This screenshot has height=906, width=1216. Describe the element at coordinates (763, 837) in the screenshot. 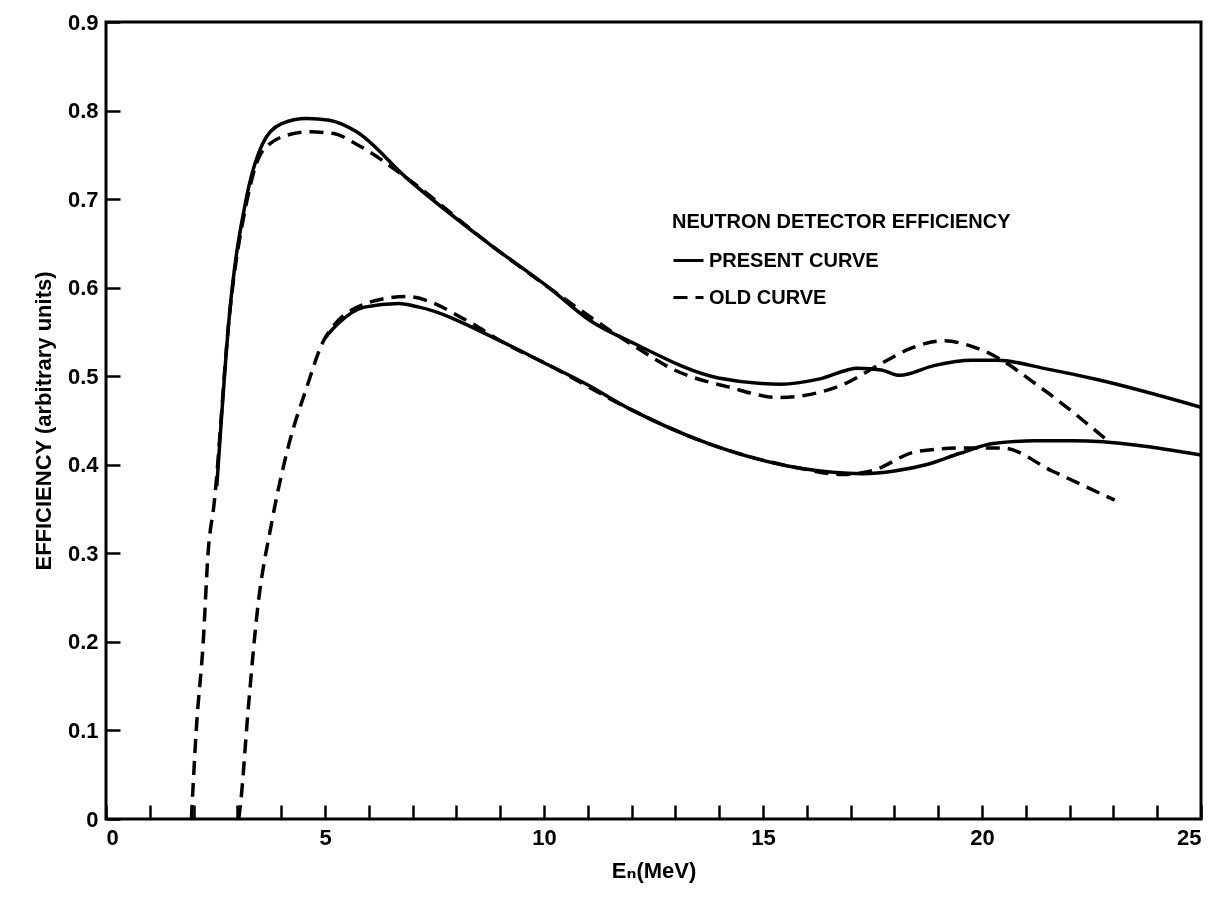

I see `x-tick-label: 15` at that location.